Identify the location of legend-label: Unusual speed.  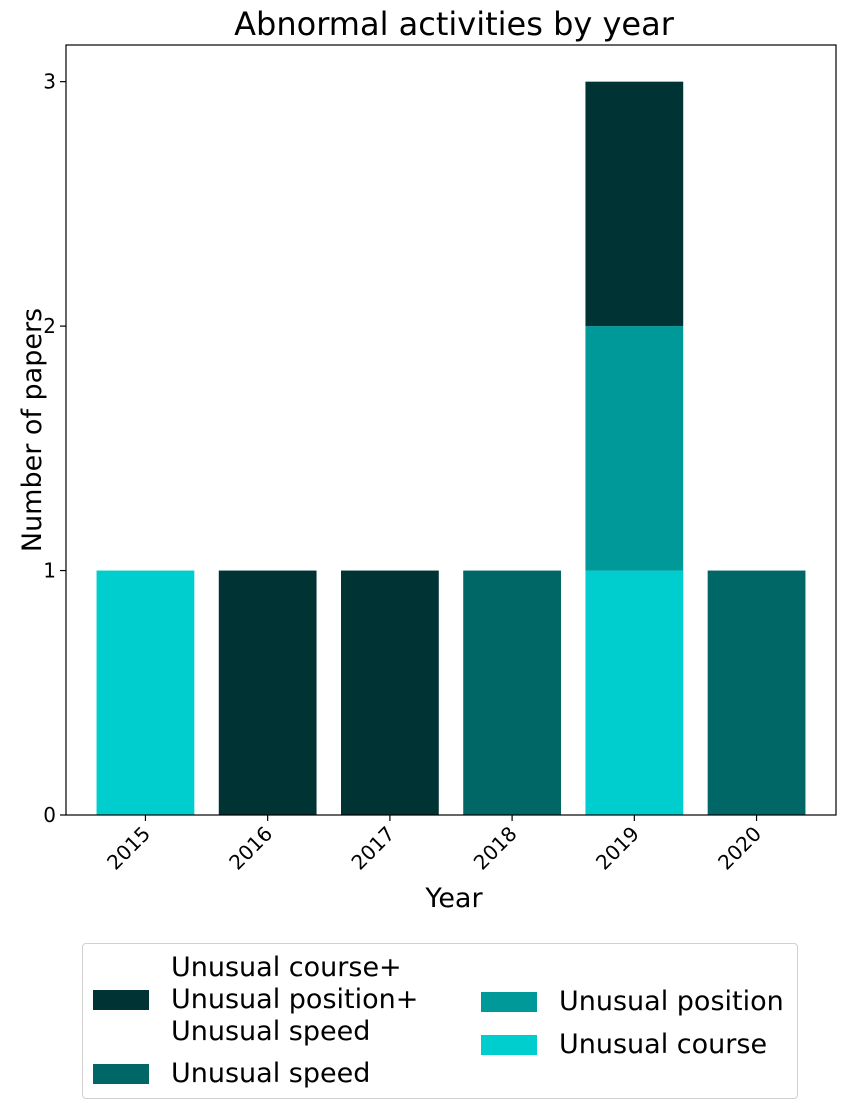
(271, 1073).